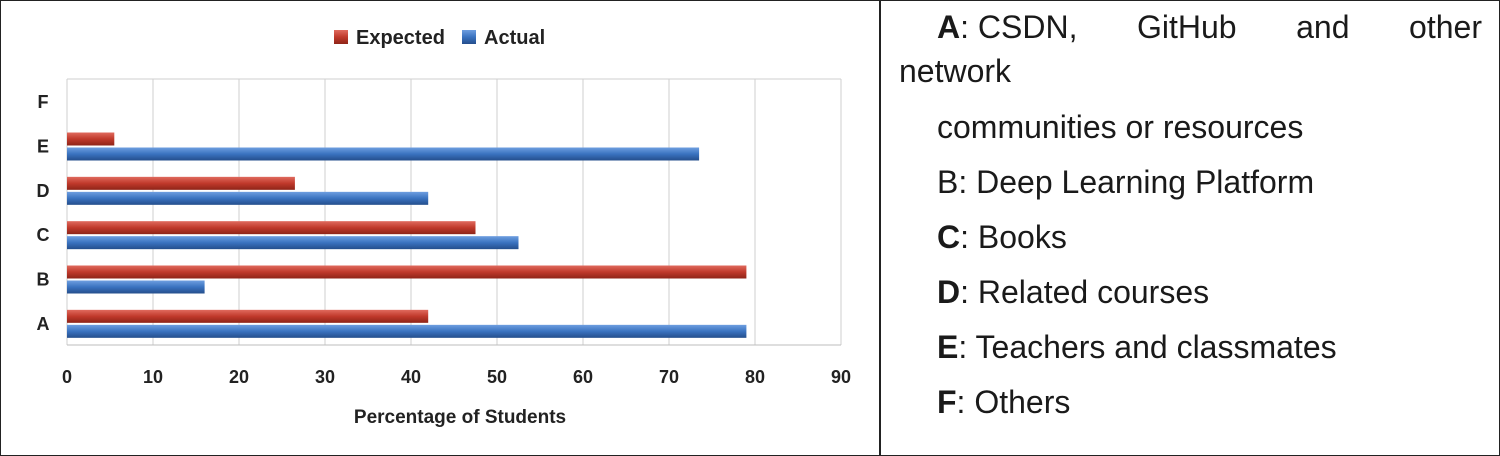  What do you see at coordinates (1013, 402) in the screenshot?
I see `key-text-f: : Others` at bounding box center [1013, 402].